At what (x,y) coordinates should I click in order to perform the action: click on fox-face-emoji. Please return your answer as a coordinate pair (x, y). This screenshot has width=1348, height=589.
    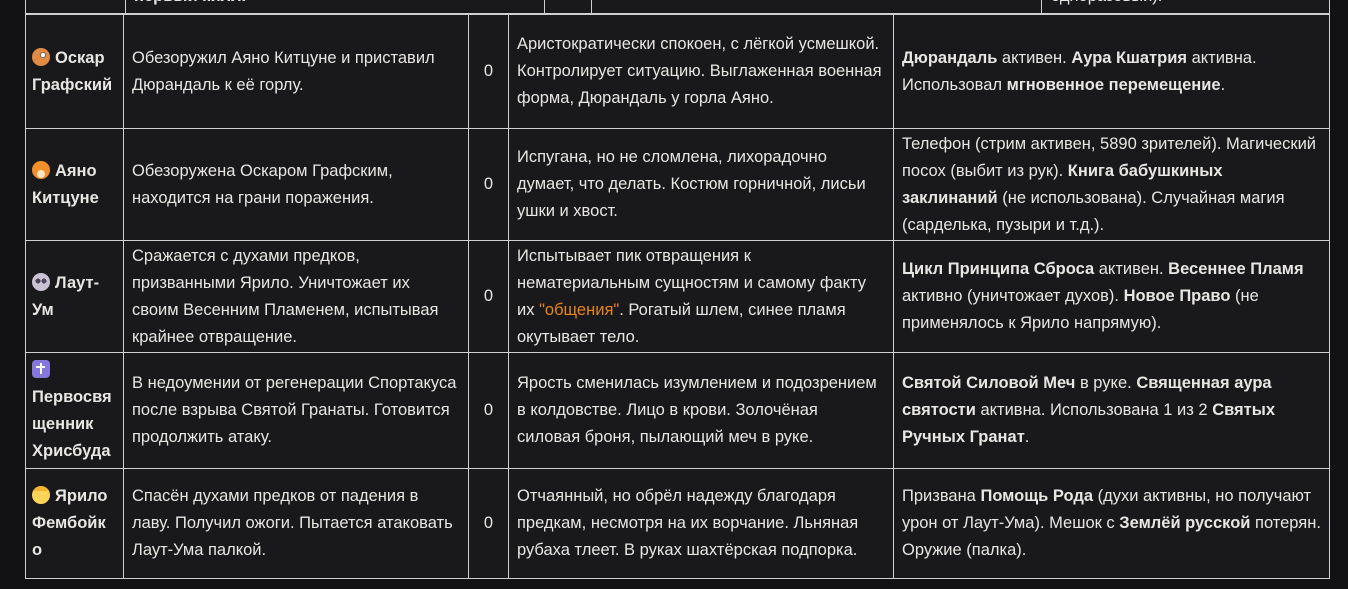
    Looking at the image, I should click on (41, 169).